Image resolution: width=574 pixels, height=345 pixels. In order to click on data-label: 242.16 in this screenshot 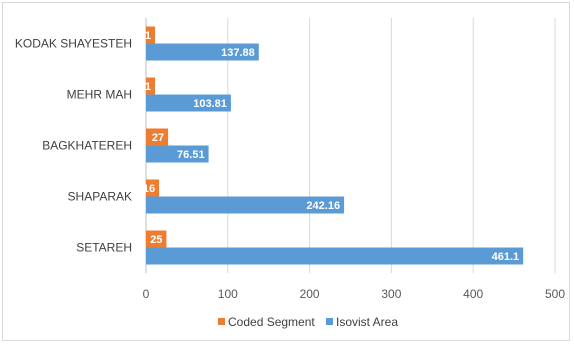, I will do `click(323, 206)`.